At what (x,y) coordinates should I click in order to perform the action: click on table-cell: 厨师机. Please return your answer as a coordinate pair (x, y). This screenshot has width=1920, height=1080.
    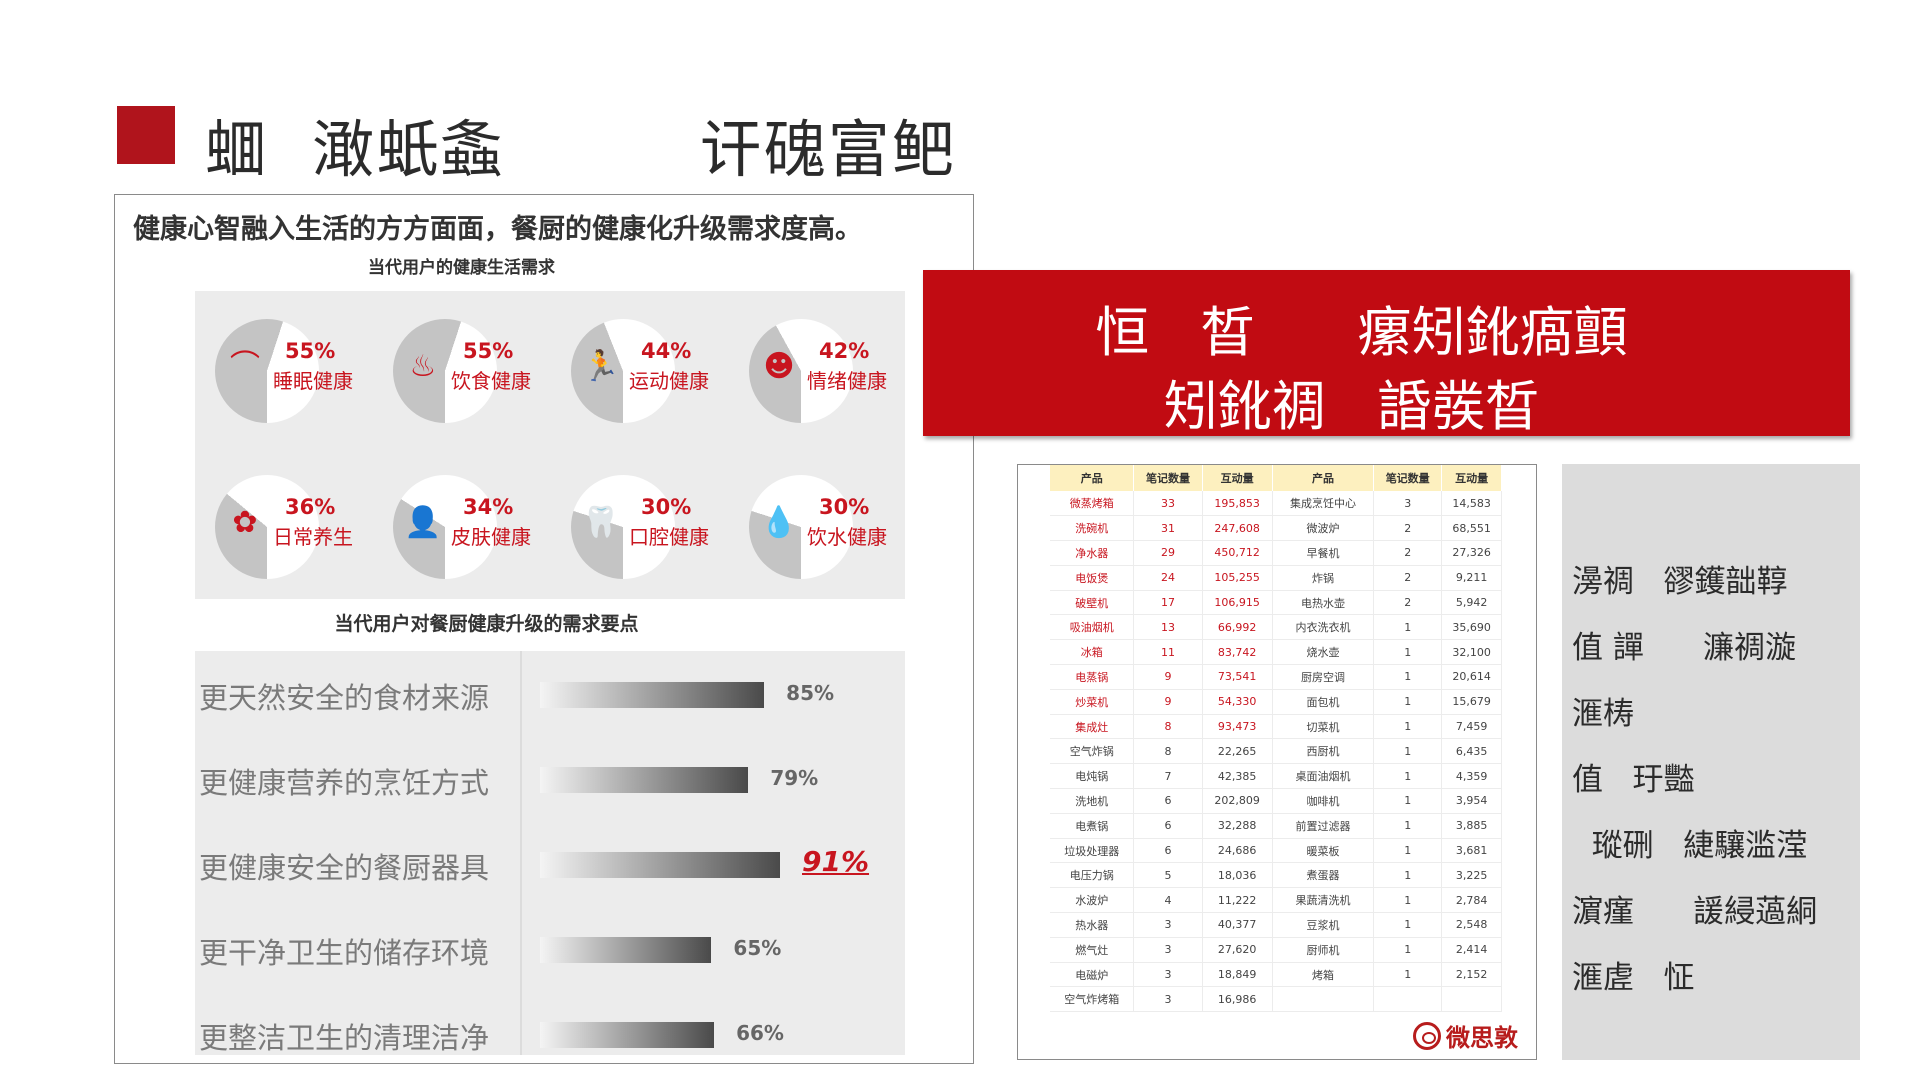
    Looking at the image, I should click on (1323, 950).